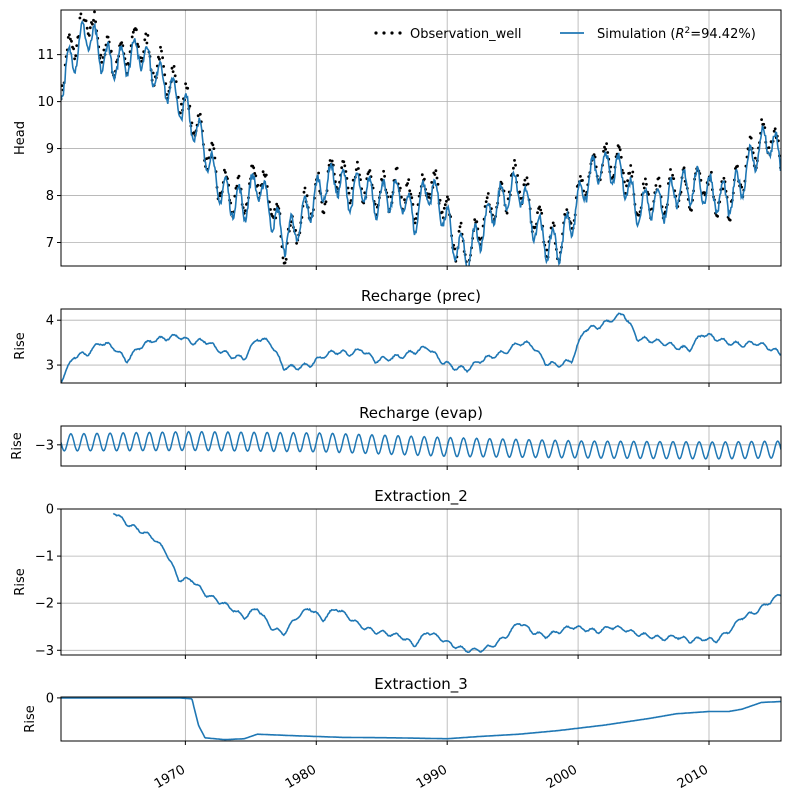  I want to click on y-tick-label: −3, so click(44, 445).